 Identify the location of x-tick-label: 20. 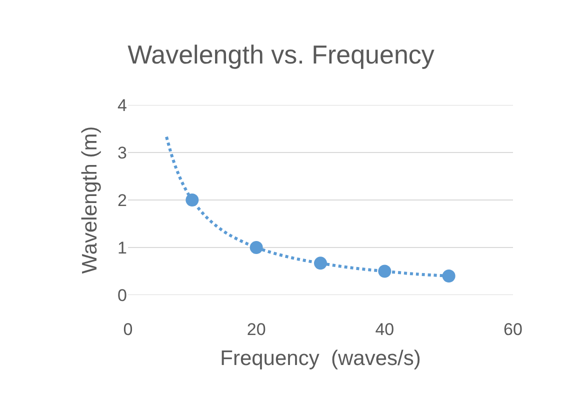
(256, 329).